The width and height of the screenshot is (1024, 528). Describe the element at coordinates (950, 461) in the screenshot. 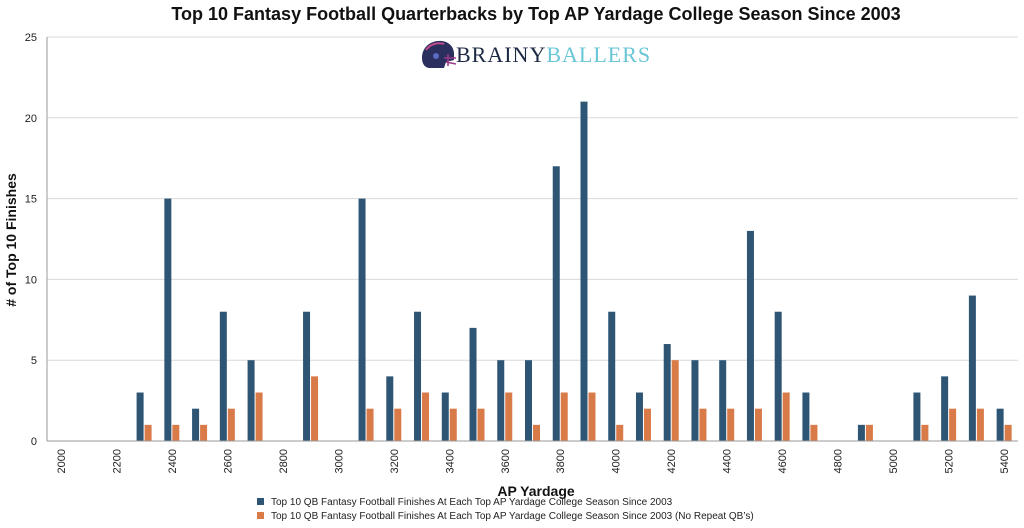

I see `x-tick-label: 5200` at that location.